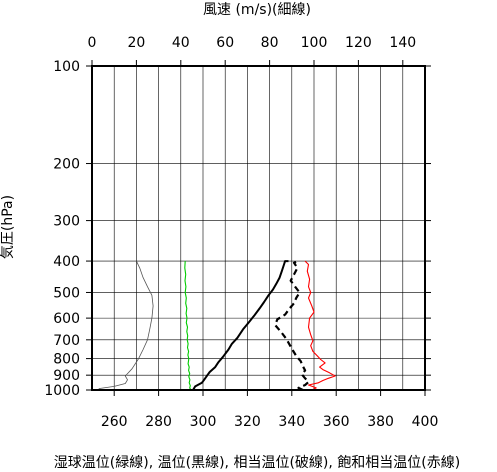 Image resolution: width=497 pixels, height=472 pixels. I want to click on bottom-tick-label: 320, so click(247, 422).